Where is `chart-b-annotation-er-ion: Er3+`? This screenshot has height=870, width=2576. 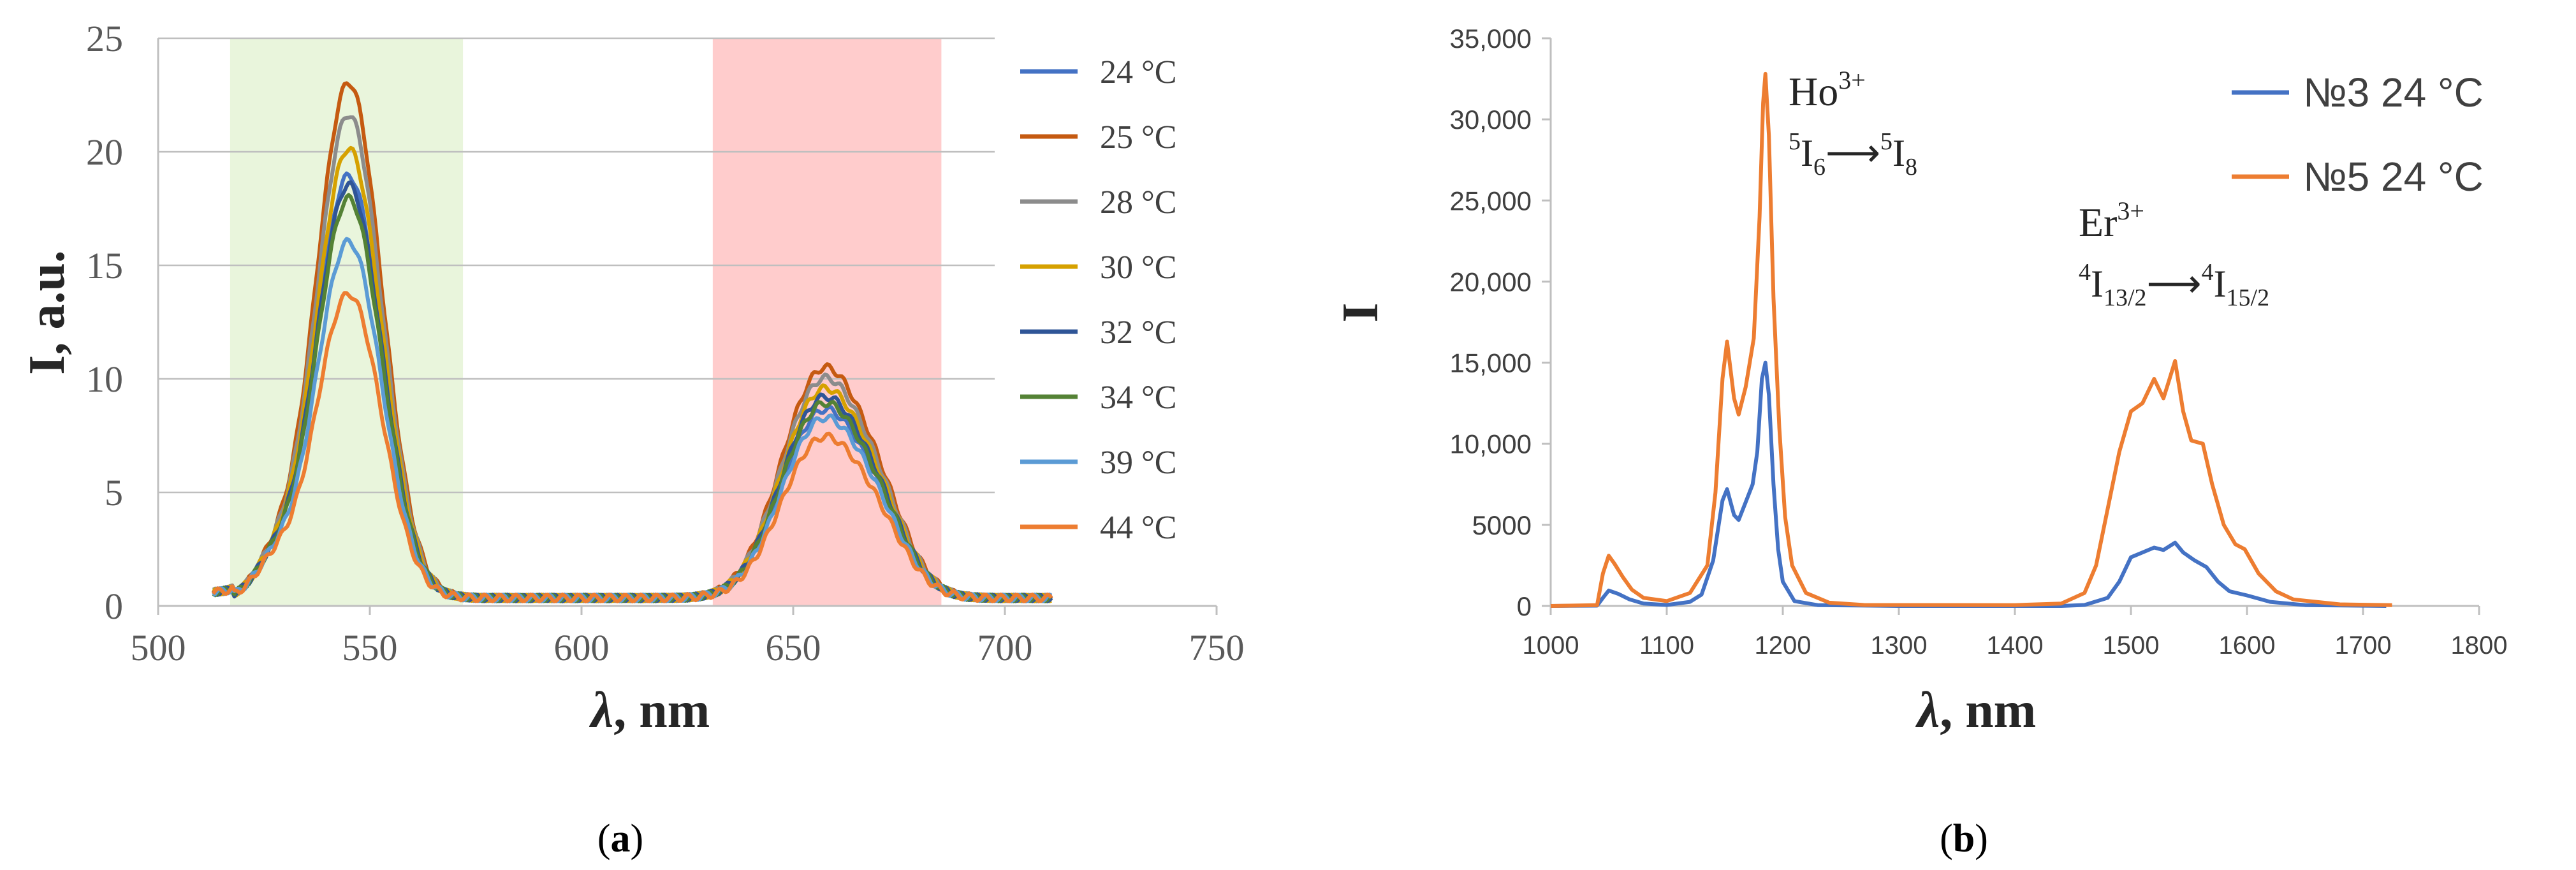
chart-b-annotation-er-ion: Er3+ is located at coordinates (2111, 220).